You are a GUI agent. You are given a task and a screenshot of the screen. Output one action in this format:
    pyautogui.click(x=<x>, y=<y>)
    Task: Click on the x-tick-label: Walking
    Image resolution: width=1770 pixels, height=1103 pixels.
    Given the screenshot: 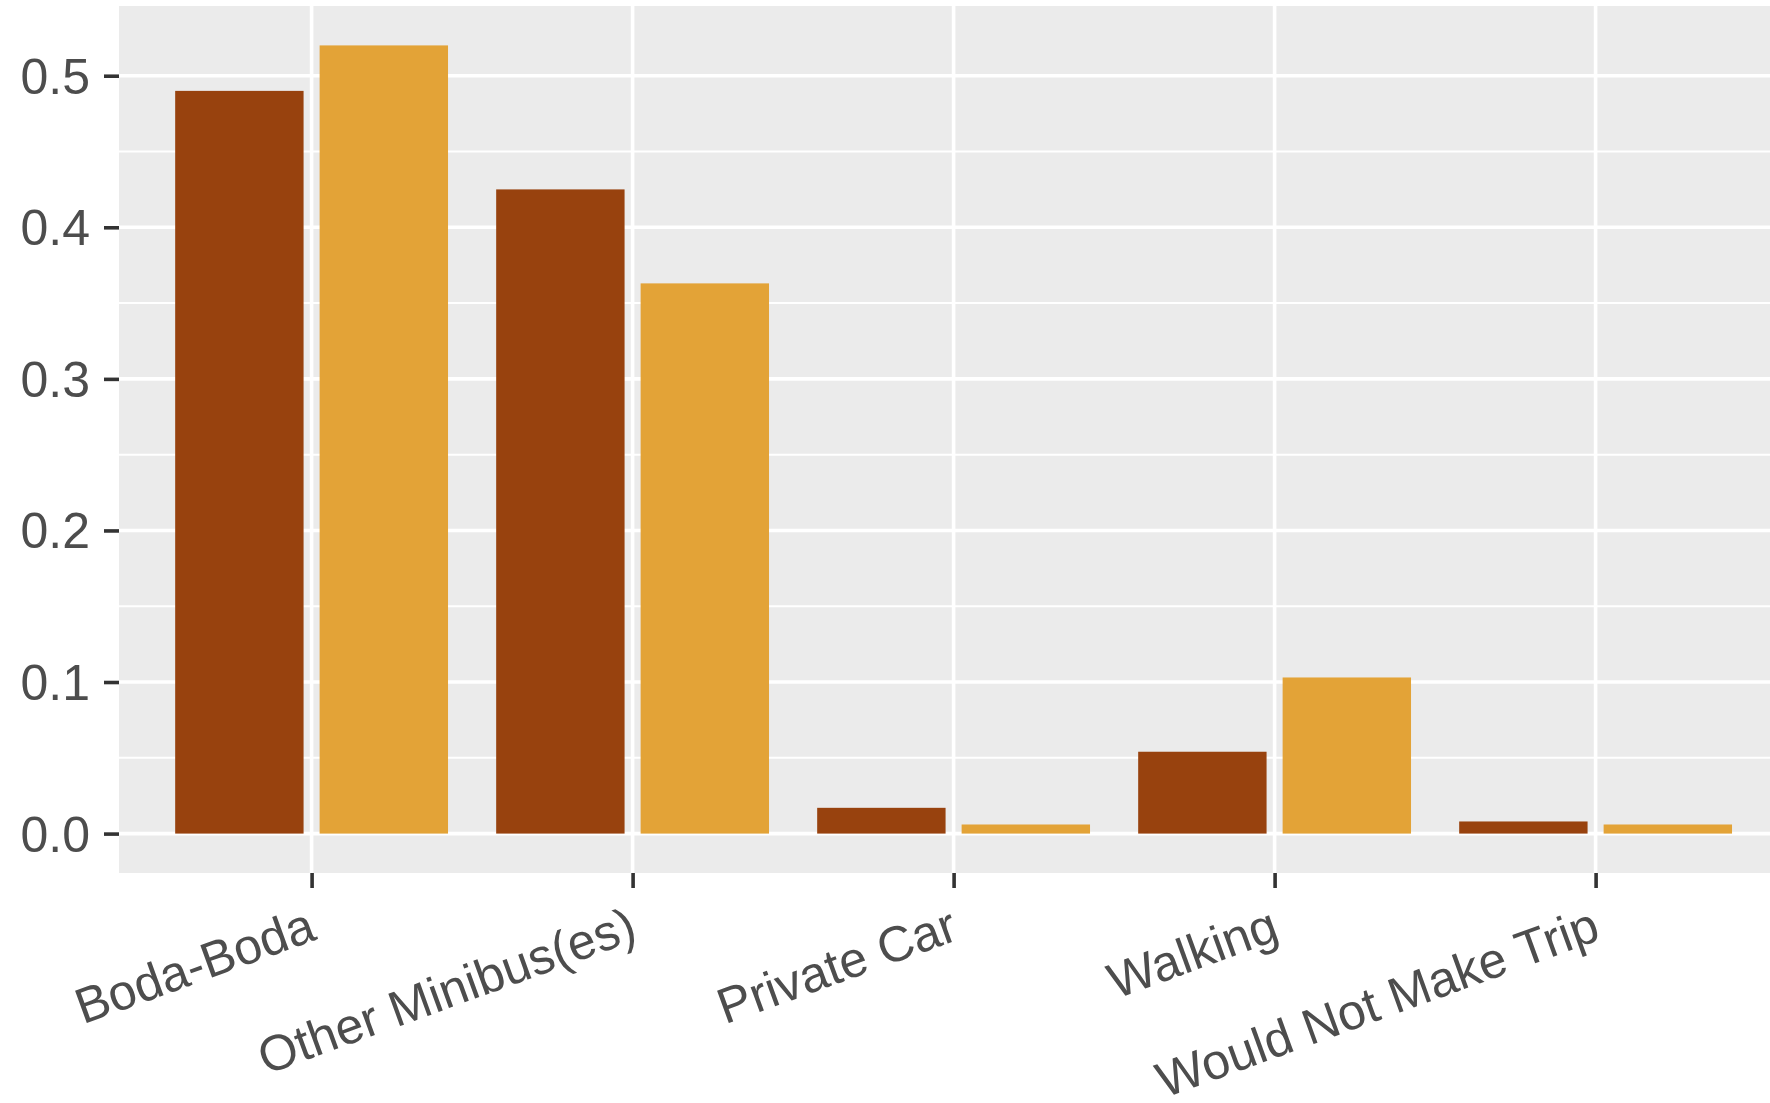 What is the action you would take?
    pyautogui.click(x=1192, y=953)
    